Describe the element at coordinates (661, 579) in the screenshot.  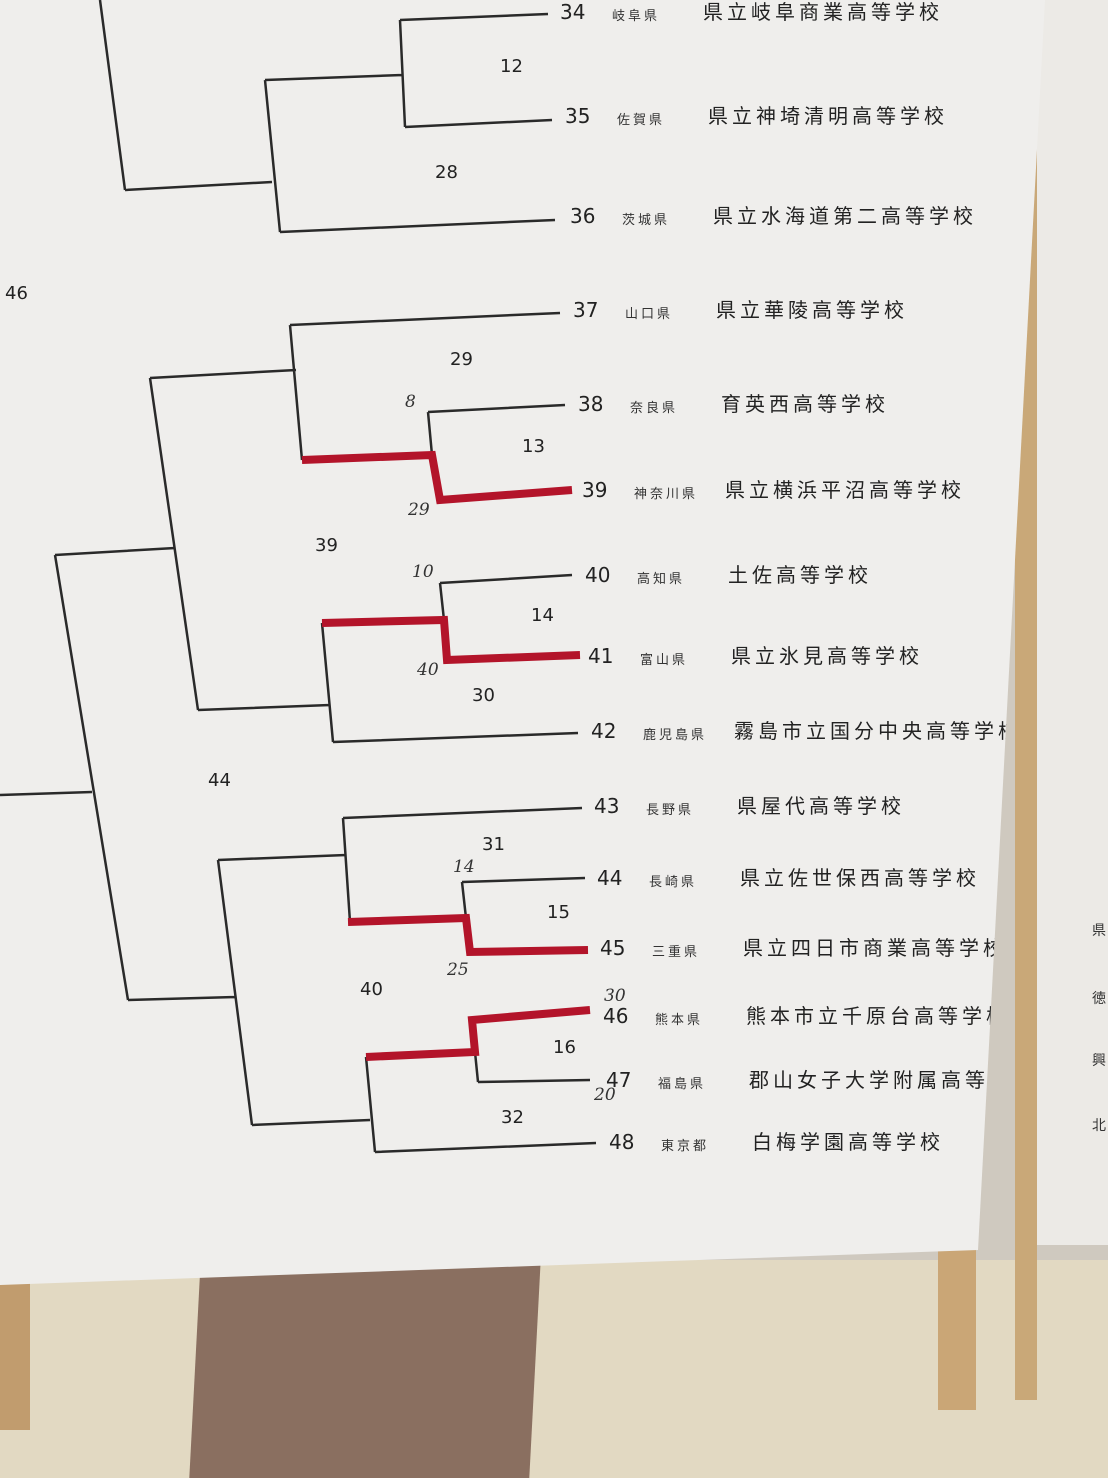
I see `entry-prefecture: 高知県` at that location.